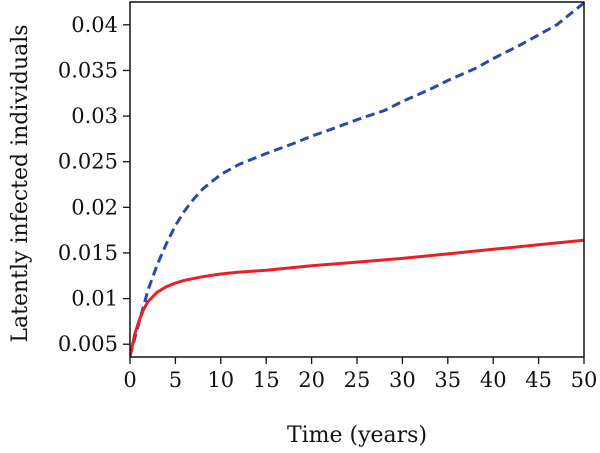  What do you see at coordinates (357, 380) in the screenshot?
I see `x-tick-label: 25` at bounding box center [357, 380].